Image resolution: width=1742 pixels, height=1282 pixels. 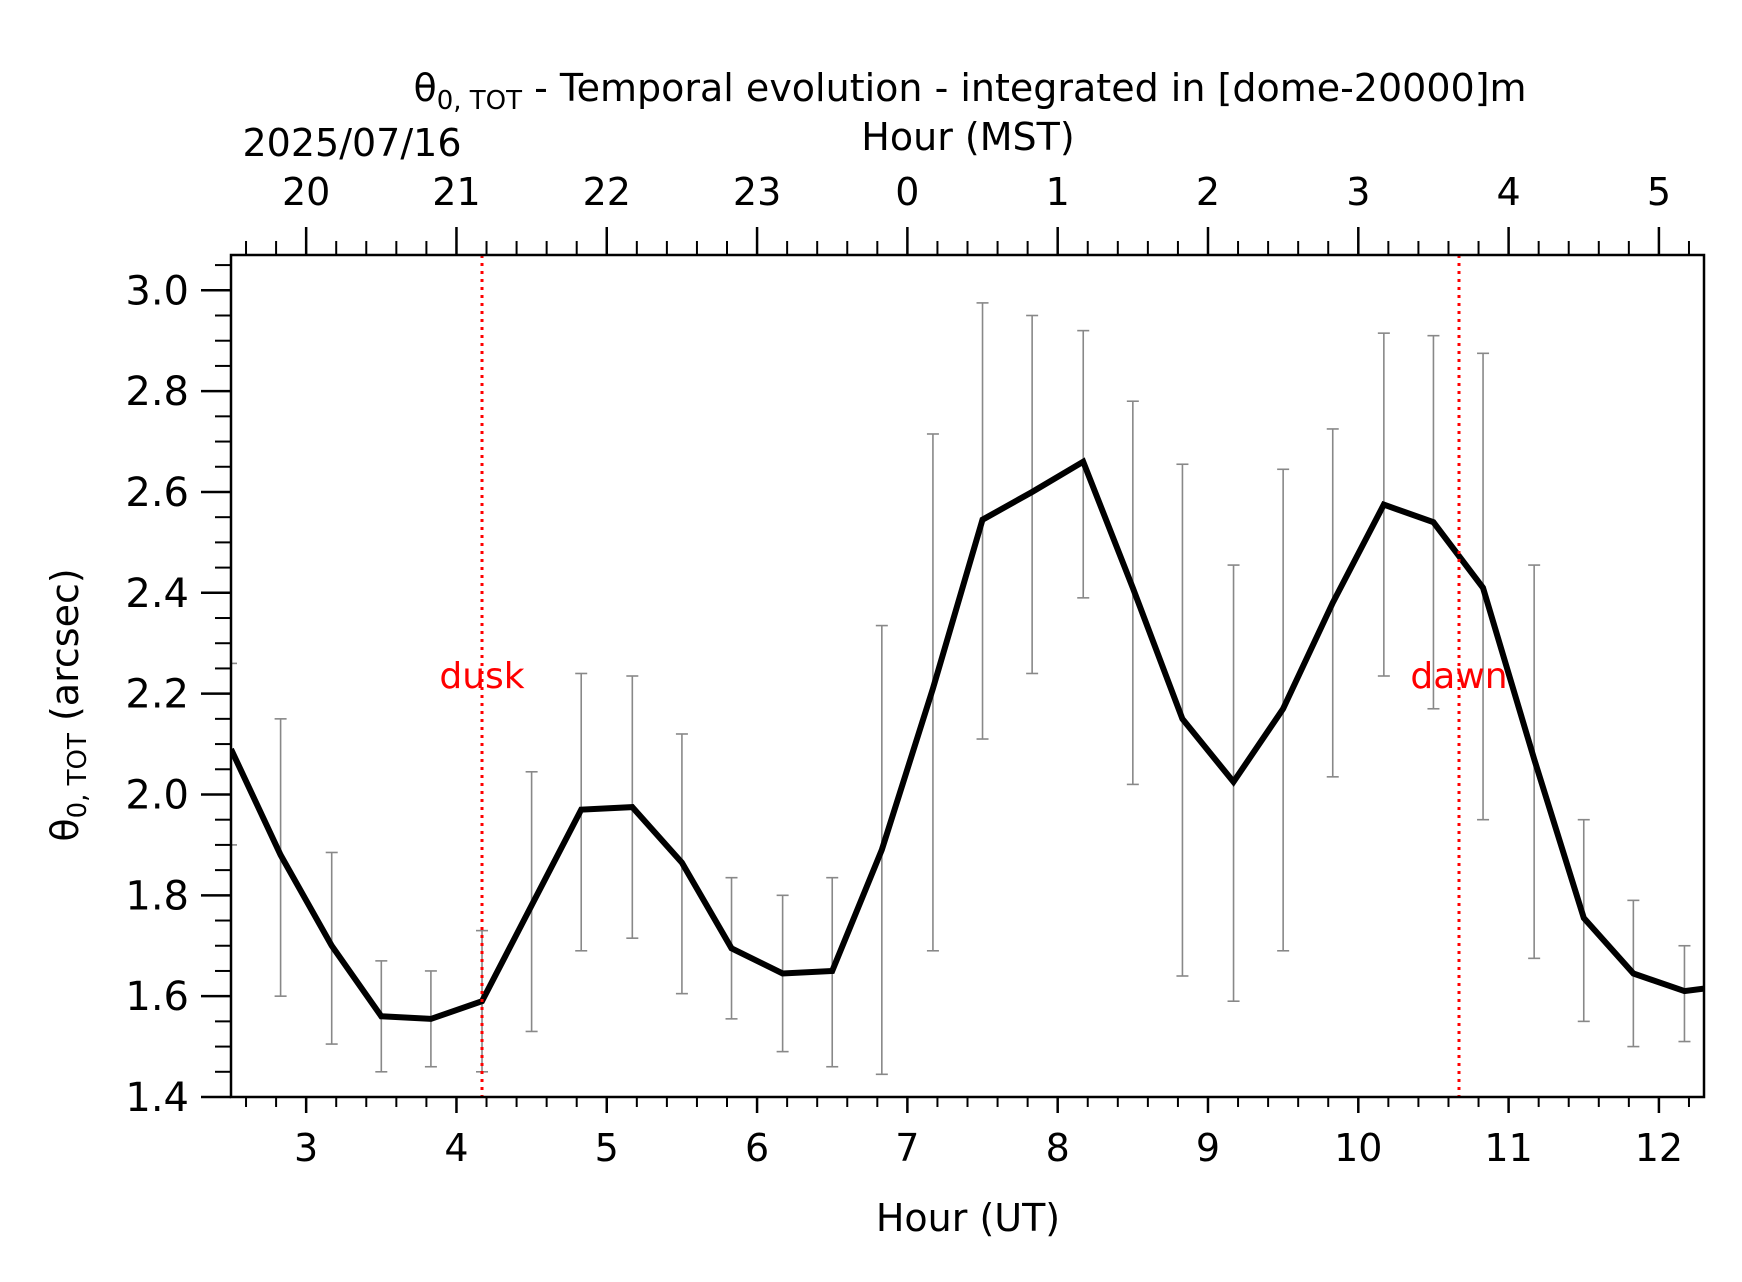 What do you see at coordinates (479, 101) in the screenshot?
I see `title-subscript: 0, TOT` at bounding box center [479, 101].